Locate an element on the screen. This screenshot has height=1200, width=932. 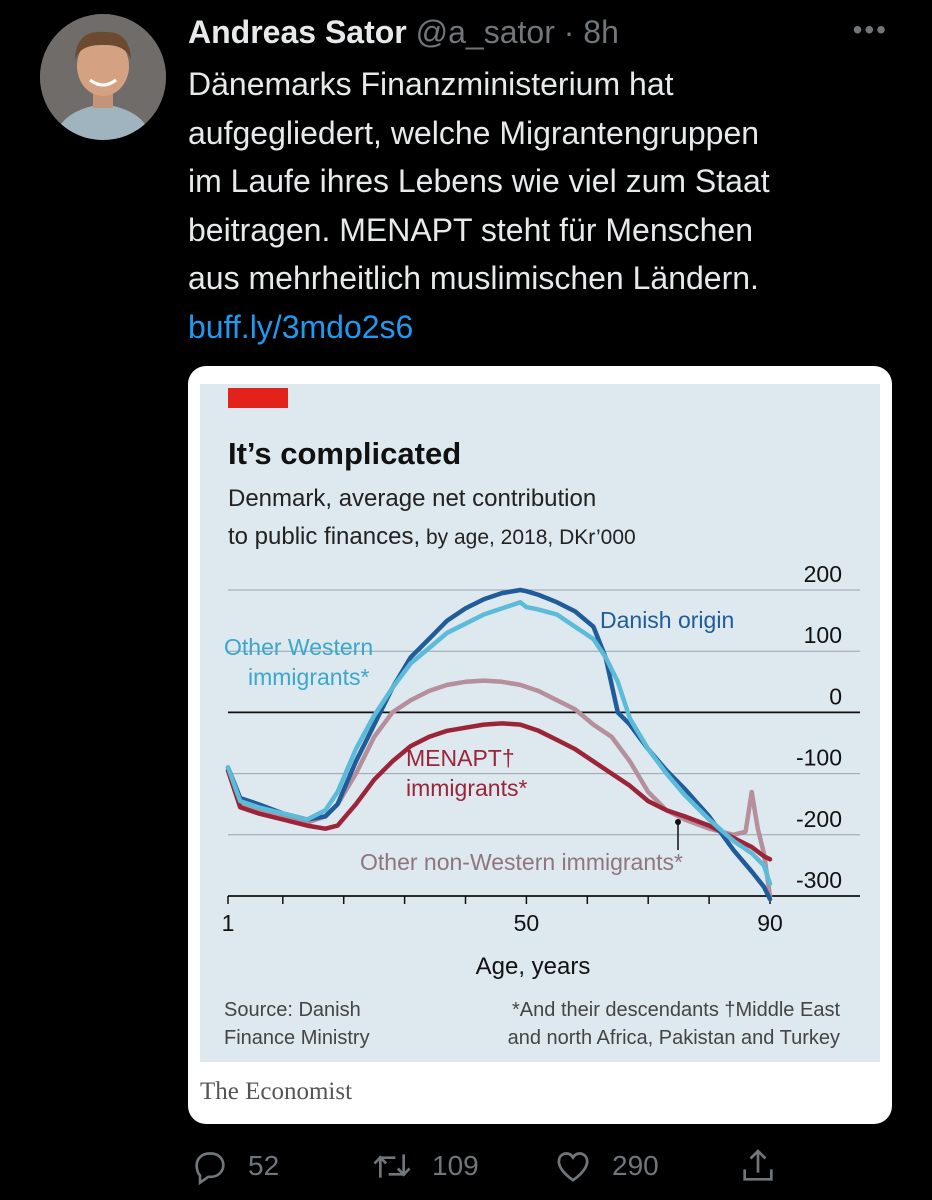
reply-icon is located at coordinates (210, 1169).